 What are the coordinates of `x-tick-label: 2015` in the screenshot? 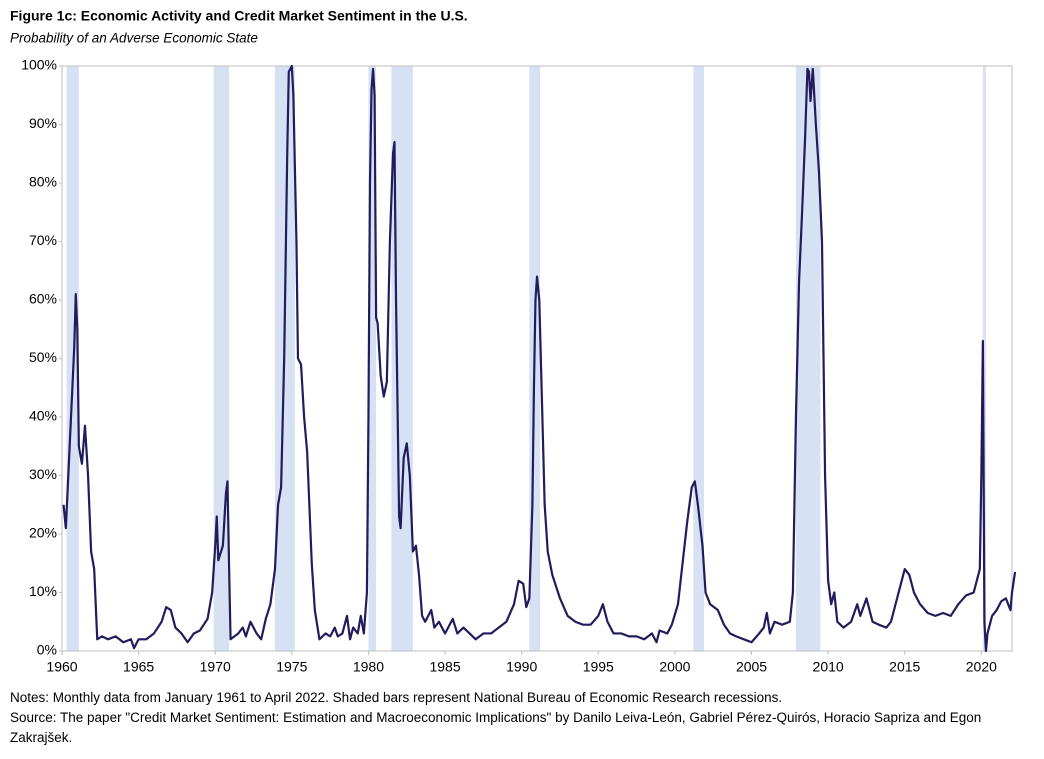 It's located at (904, 667).